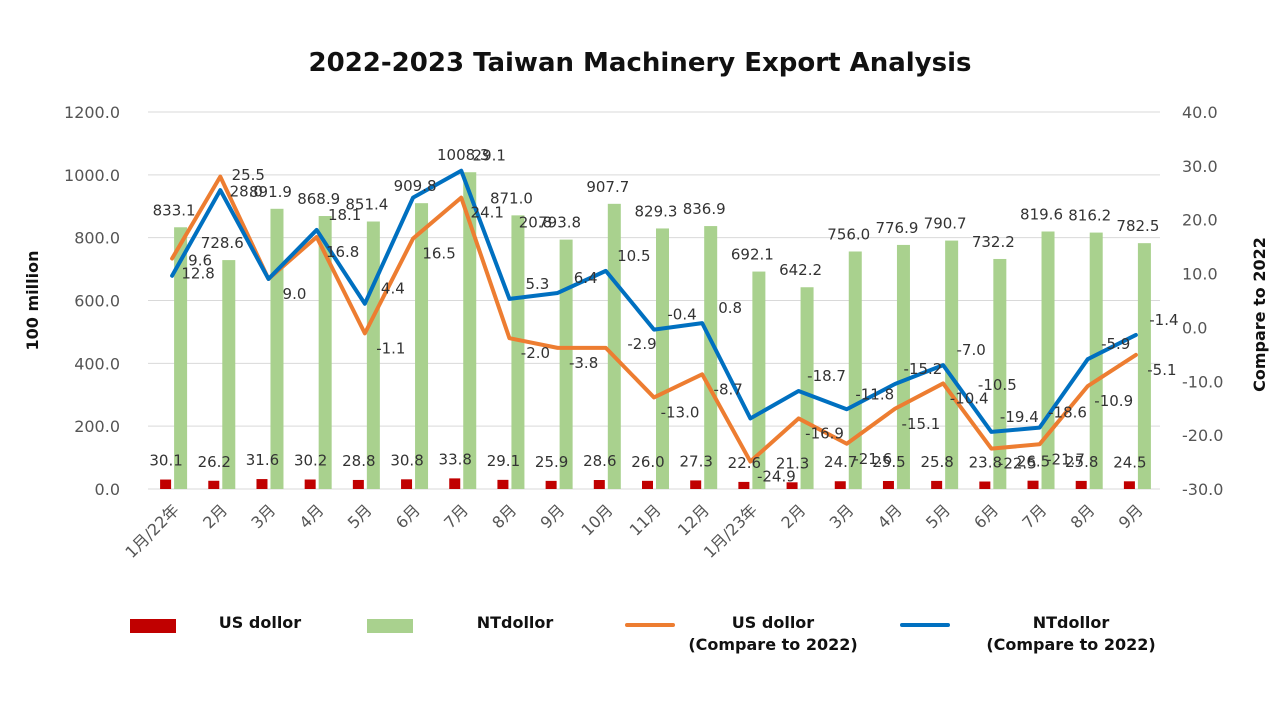 The height and width of the screenshot is (720, 1280). Describe the element at coordinates (310, 461) in the screenshot. I see `data-label-usdollar: 30.2` at that location.